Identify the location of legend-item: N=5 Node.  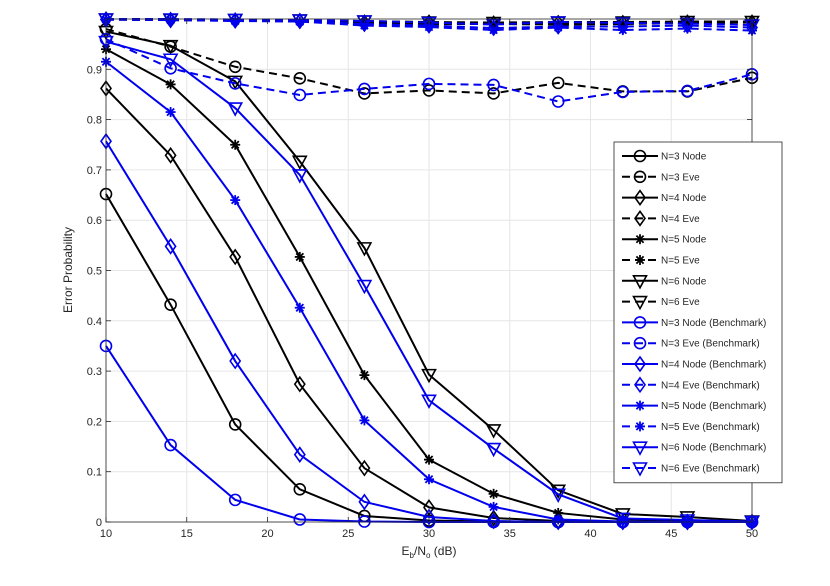
(664, 240).